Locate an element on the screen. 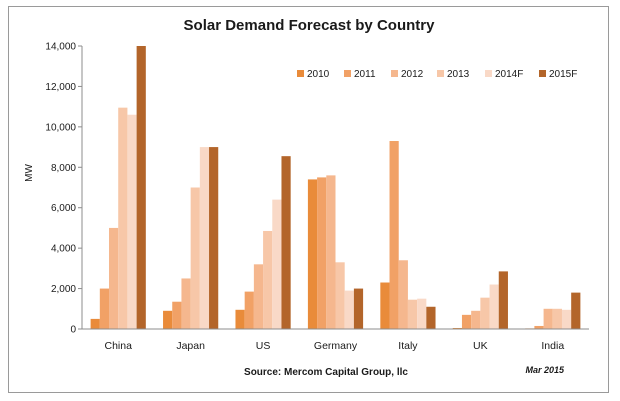 The width and height of the screenshot is (620, 401). bar-2014f-india is located at coordinates (566, 319).